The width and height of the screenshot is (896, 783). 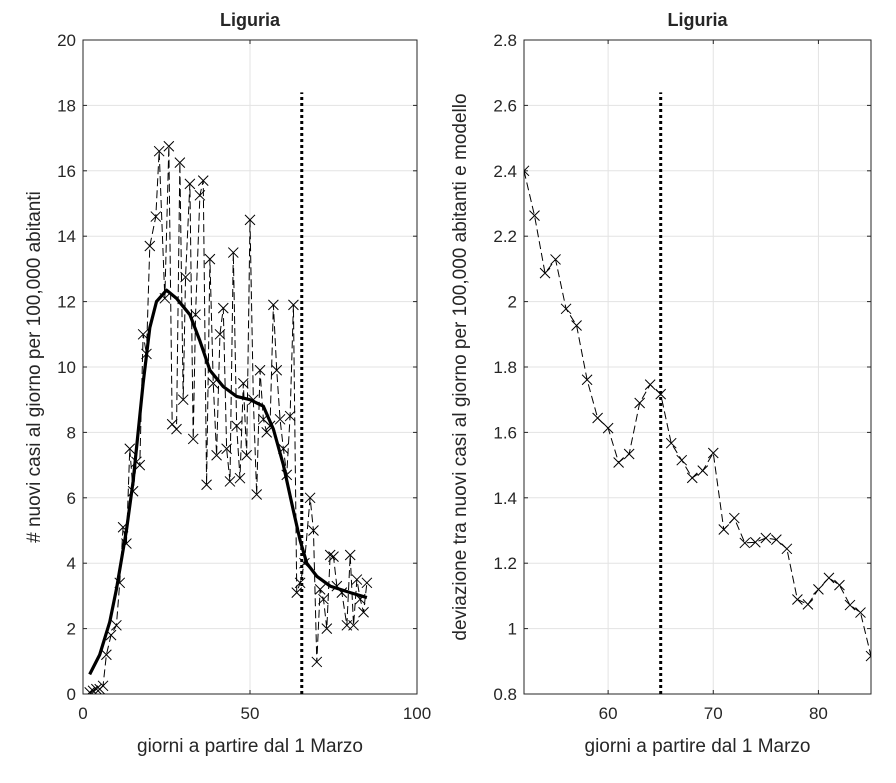 What do you see at coordinates (66, 367) in the screenshot?
I see `y-tick-label: 10` at bounding box center [66, 367].